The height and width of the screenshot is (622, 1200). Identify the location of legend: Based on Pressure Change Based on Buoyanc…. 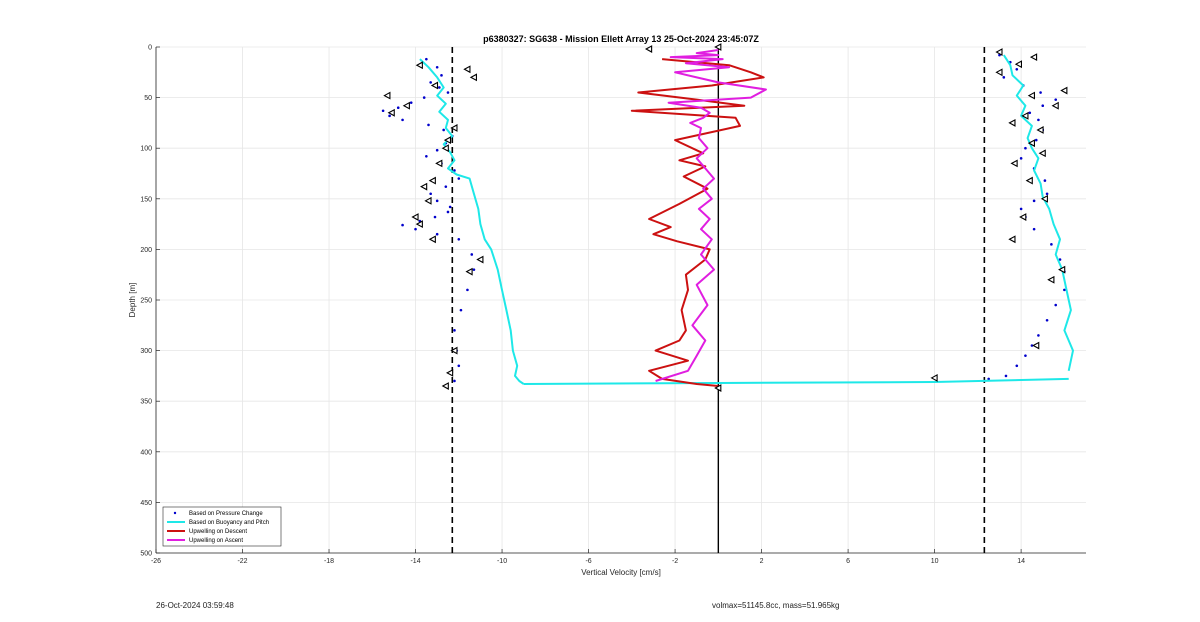
(222, 526).